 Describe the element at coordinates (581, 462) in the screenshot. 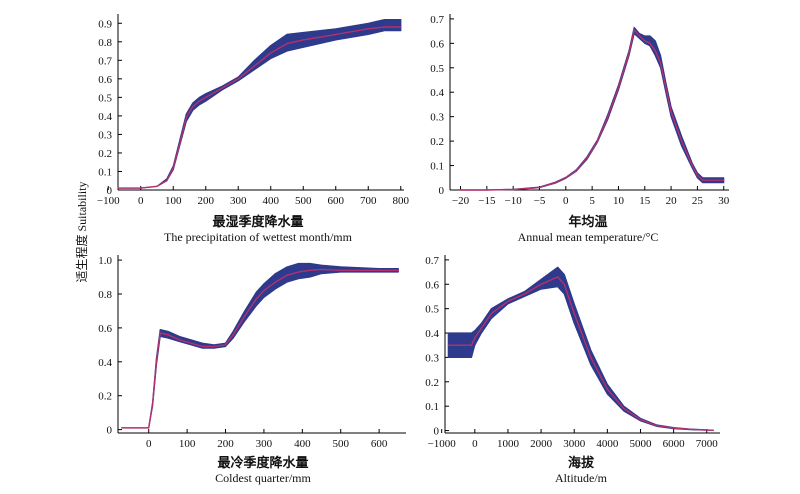

I see `x-axis-label-cn: 海拔` at that location.